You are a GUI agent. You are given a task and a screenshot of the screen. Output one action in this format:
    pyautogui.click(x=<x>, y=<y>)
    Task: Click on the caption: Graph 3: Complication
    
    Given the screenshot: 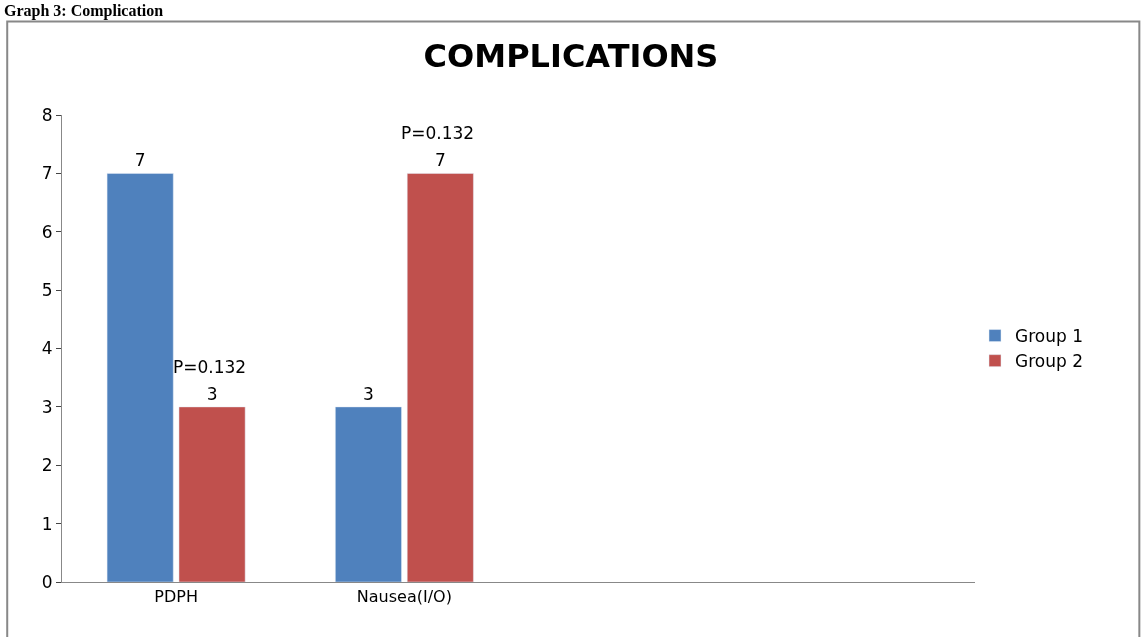 What is the action you would take?
    pyautogui.click(x=84, y=11)
    